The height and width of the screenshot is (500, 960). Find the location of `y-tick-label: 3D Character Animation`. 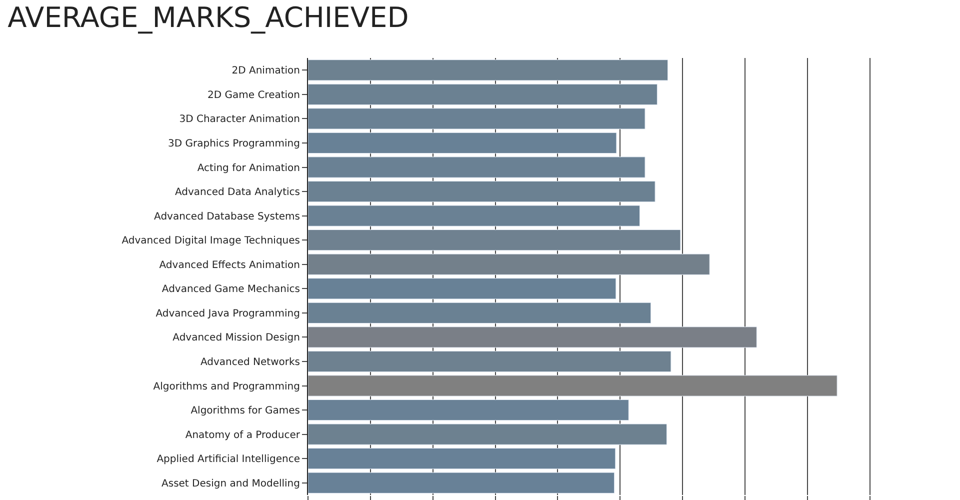

y-tick-label: 3D Character Animation is located at coordinates (239, 120).